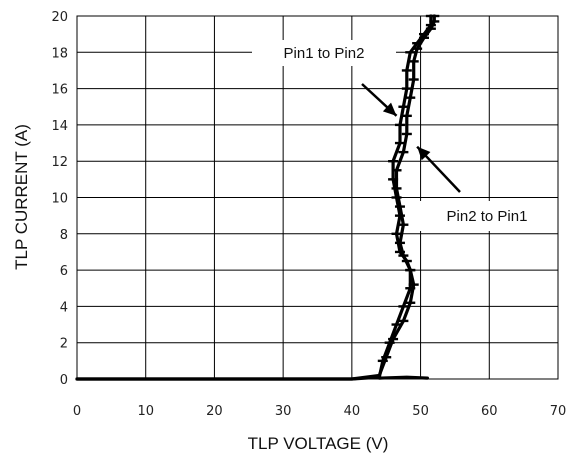  Describe the element at coordinates (59, 162) in the screenshot. I see `y-tick-label: 12` at that location.